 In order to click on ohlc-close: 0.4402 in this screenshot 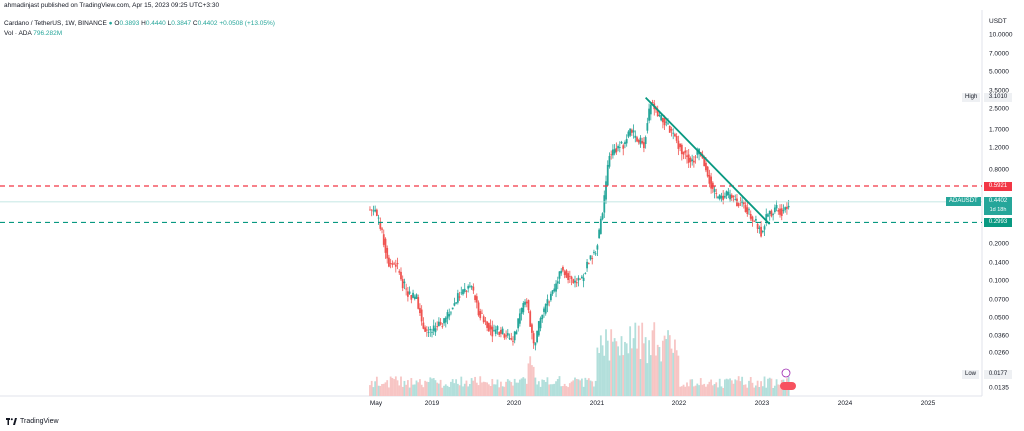, I will do `click(207, 23)`.